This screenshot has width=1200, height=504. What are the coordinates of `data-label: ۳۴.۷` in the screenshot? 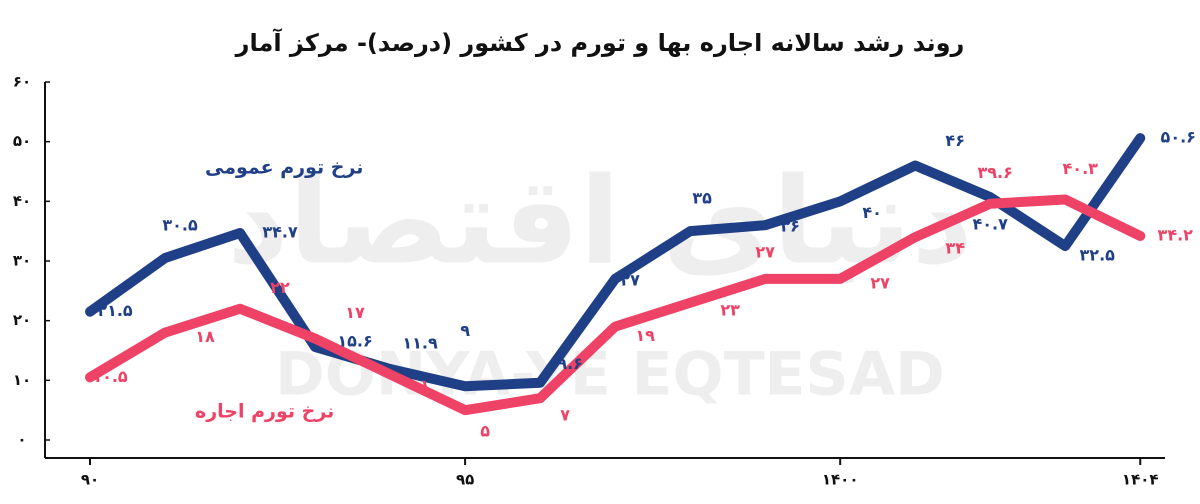 It's located at (280, 231).